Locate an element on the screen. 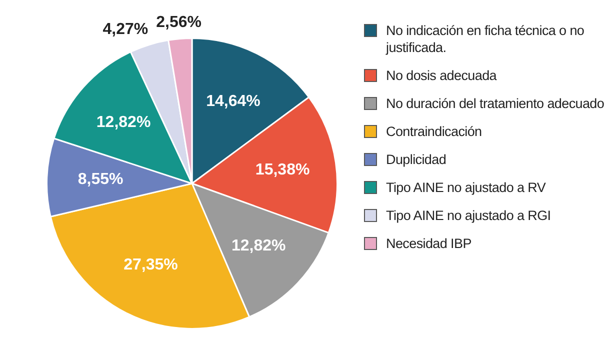 The image size is (614, 346). data-label: 2,56% is located at coordinates (179, 23).